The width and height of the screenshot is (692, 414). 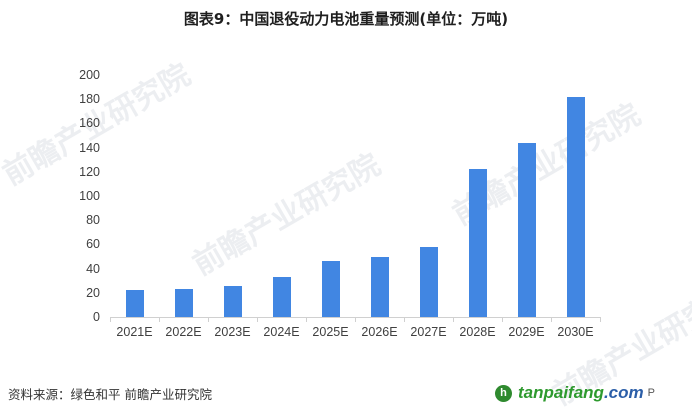 What do you see at coordinates (232, 301) in the screenshot?
I see `bar-2023E` at bounding box center [232, 301].